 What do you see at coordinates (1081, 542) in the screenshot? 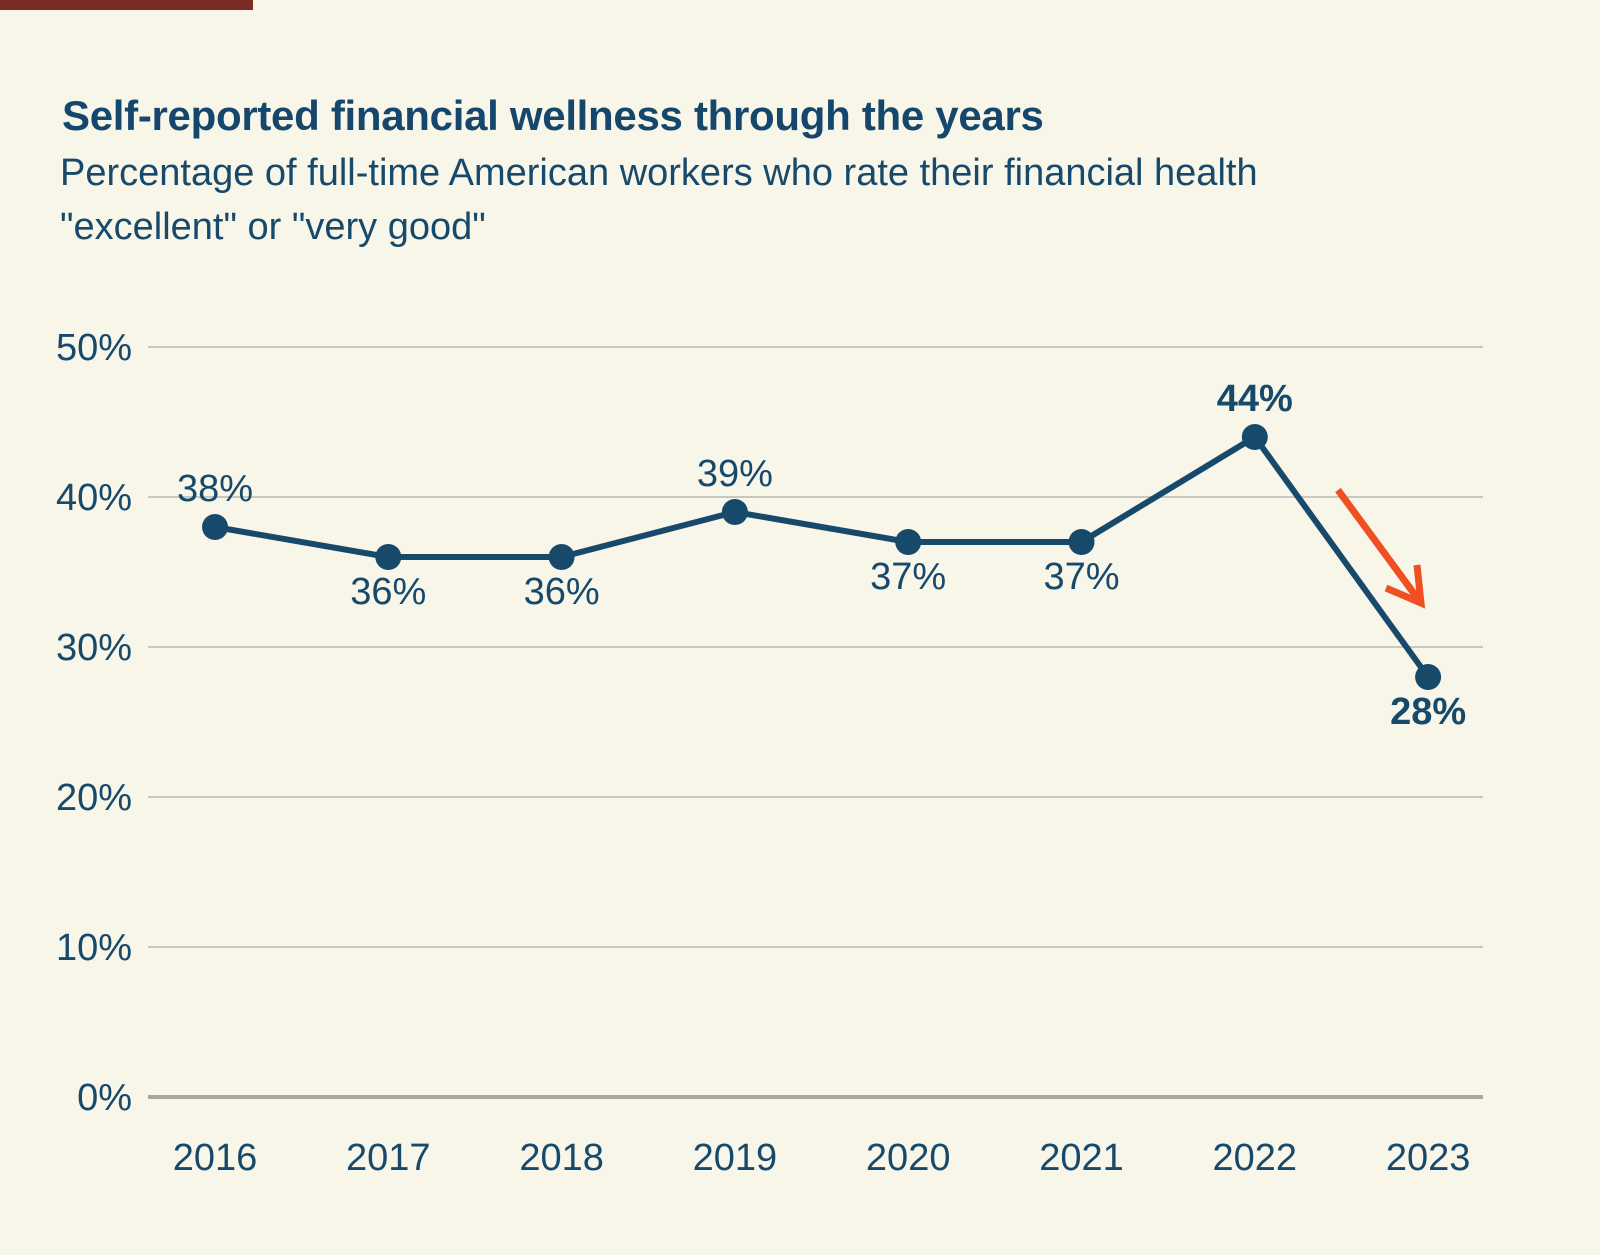
I see `data-point-2021` at bounding box center [1081, 542].